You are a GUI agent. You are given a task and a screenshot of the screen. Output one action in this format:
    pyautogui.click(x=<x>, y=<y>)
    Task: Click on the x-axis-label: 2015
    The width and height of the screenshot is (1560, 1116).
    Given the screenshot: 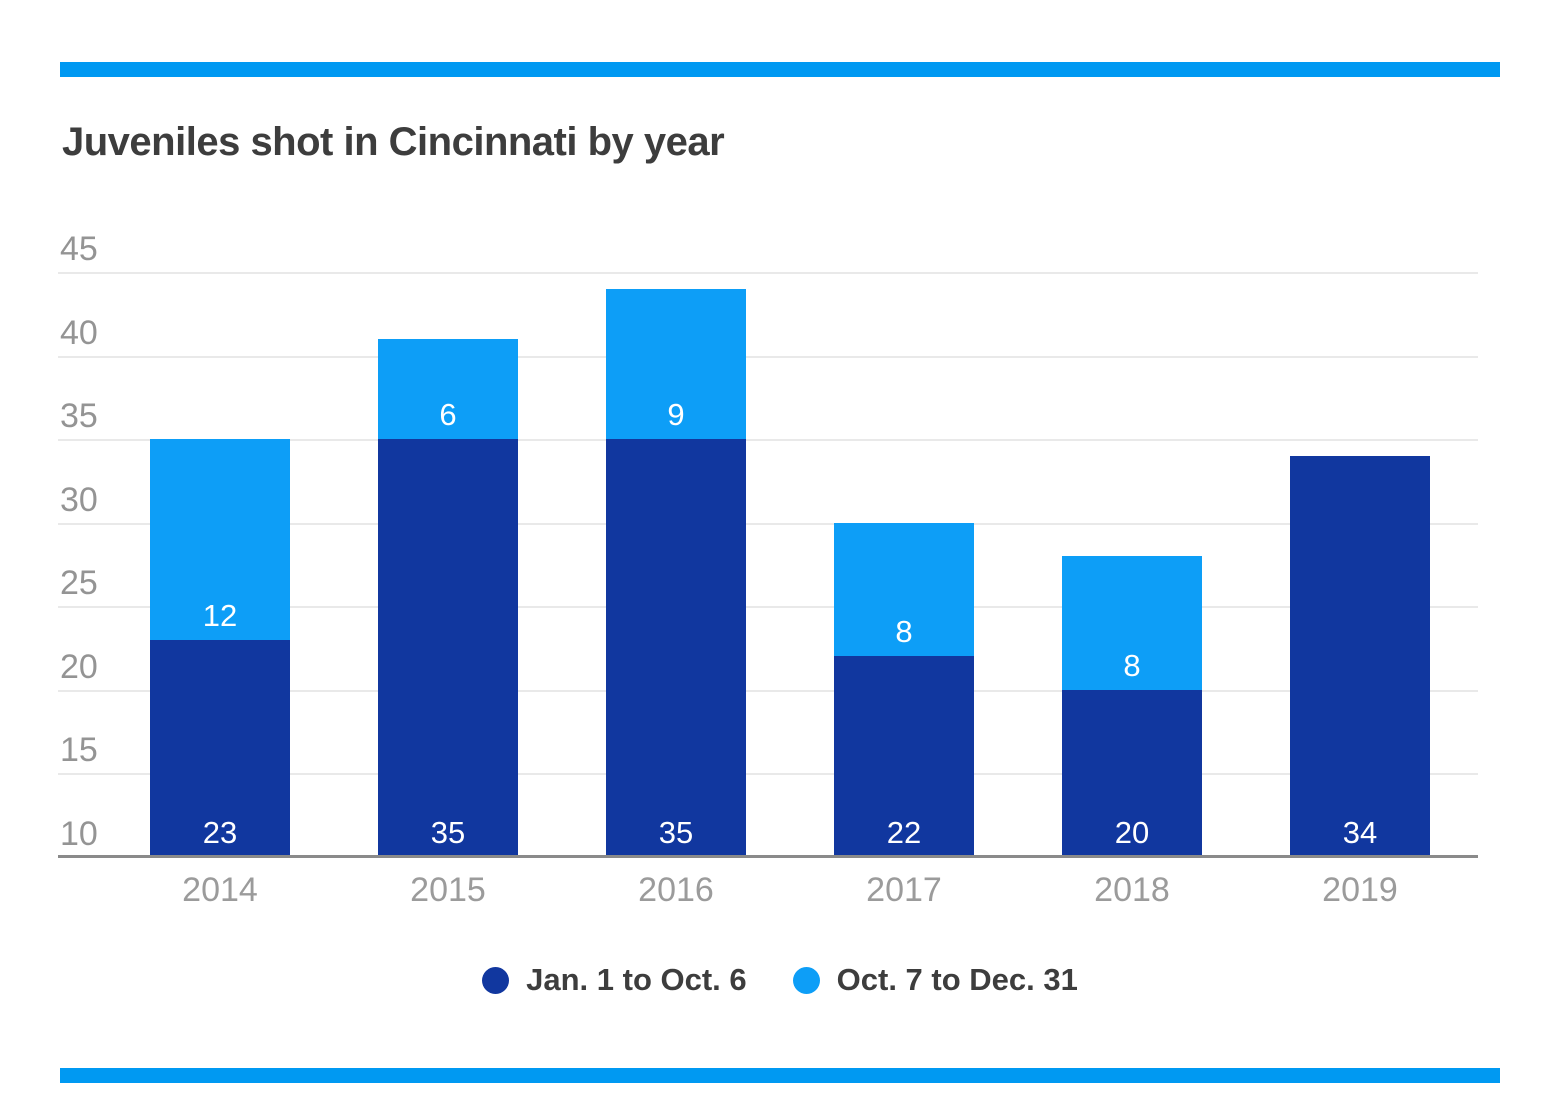 What is the action you would take?
    pyautogui.click(x=448, y=890)
    